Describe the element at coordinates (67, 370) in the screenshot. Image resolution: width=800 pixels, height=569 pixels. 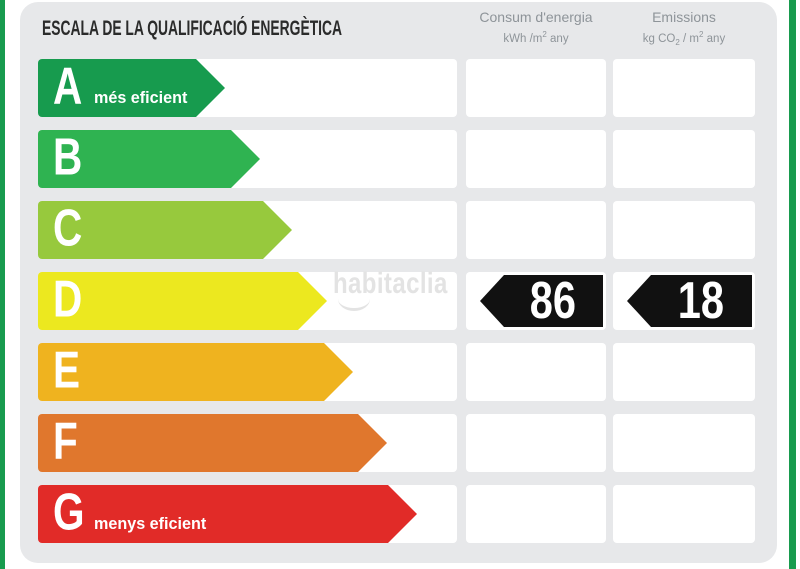
I see `rating-letter: E` at that location.